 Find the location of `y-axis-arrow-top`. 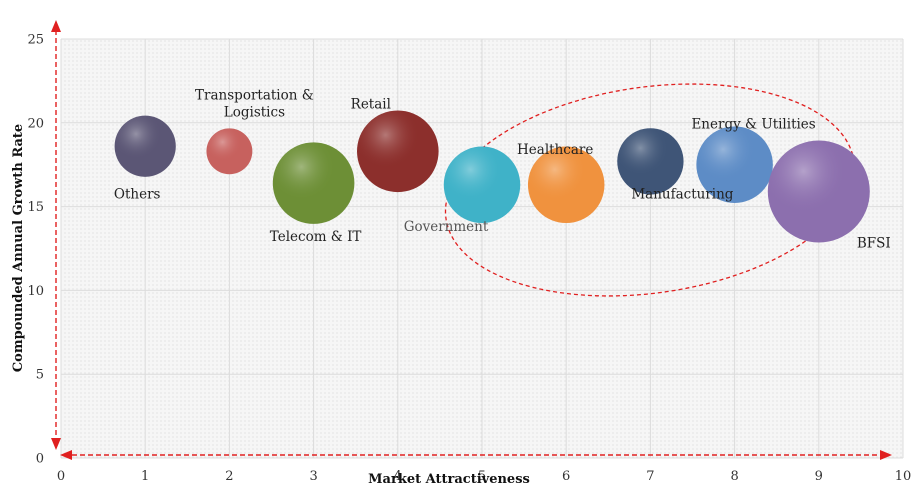

y-axis-arrow-top is located at coordinates (56, 26).